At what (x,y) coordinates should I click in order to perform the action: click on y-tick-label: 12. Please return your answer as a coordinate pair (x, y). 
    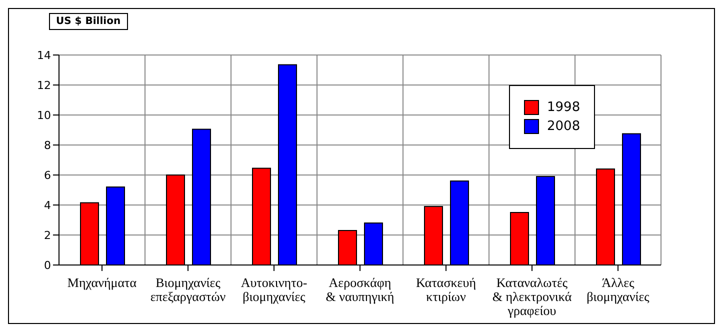
    Looking at the image, I should click on (44, 85).